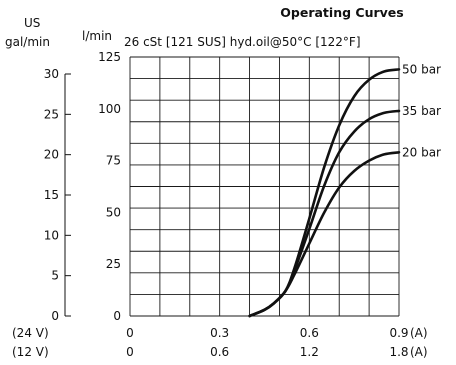 The image size is (456, 365). Describe the element at coordinates (419, 352) in the screenshot. I see `x-axis-12v-unit: (A)` at that location.